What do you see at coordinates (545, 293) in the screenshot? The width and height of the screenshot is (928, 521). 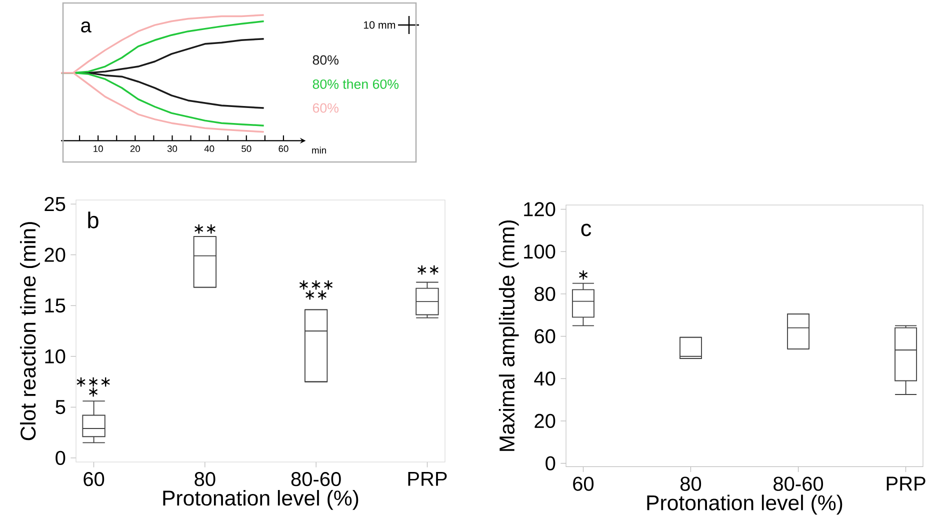 I see `y-tick-label: 80` at bounding box center [545, 293].